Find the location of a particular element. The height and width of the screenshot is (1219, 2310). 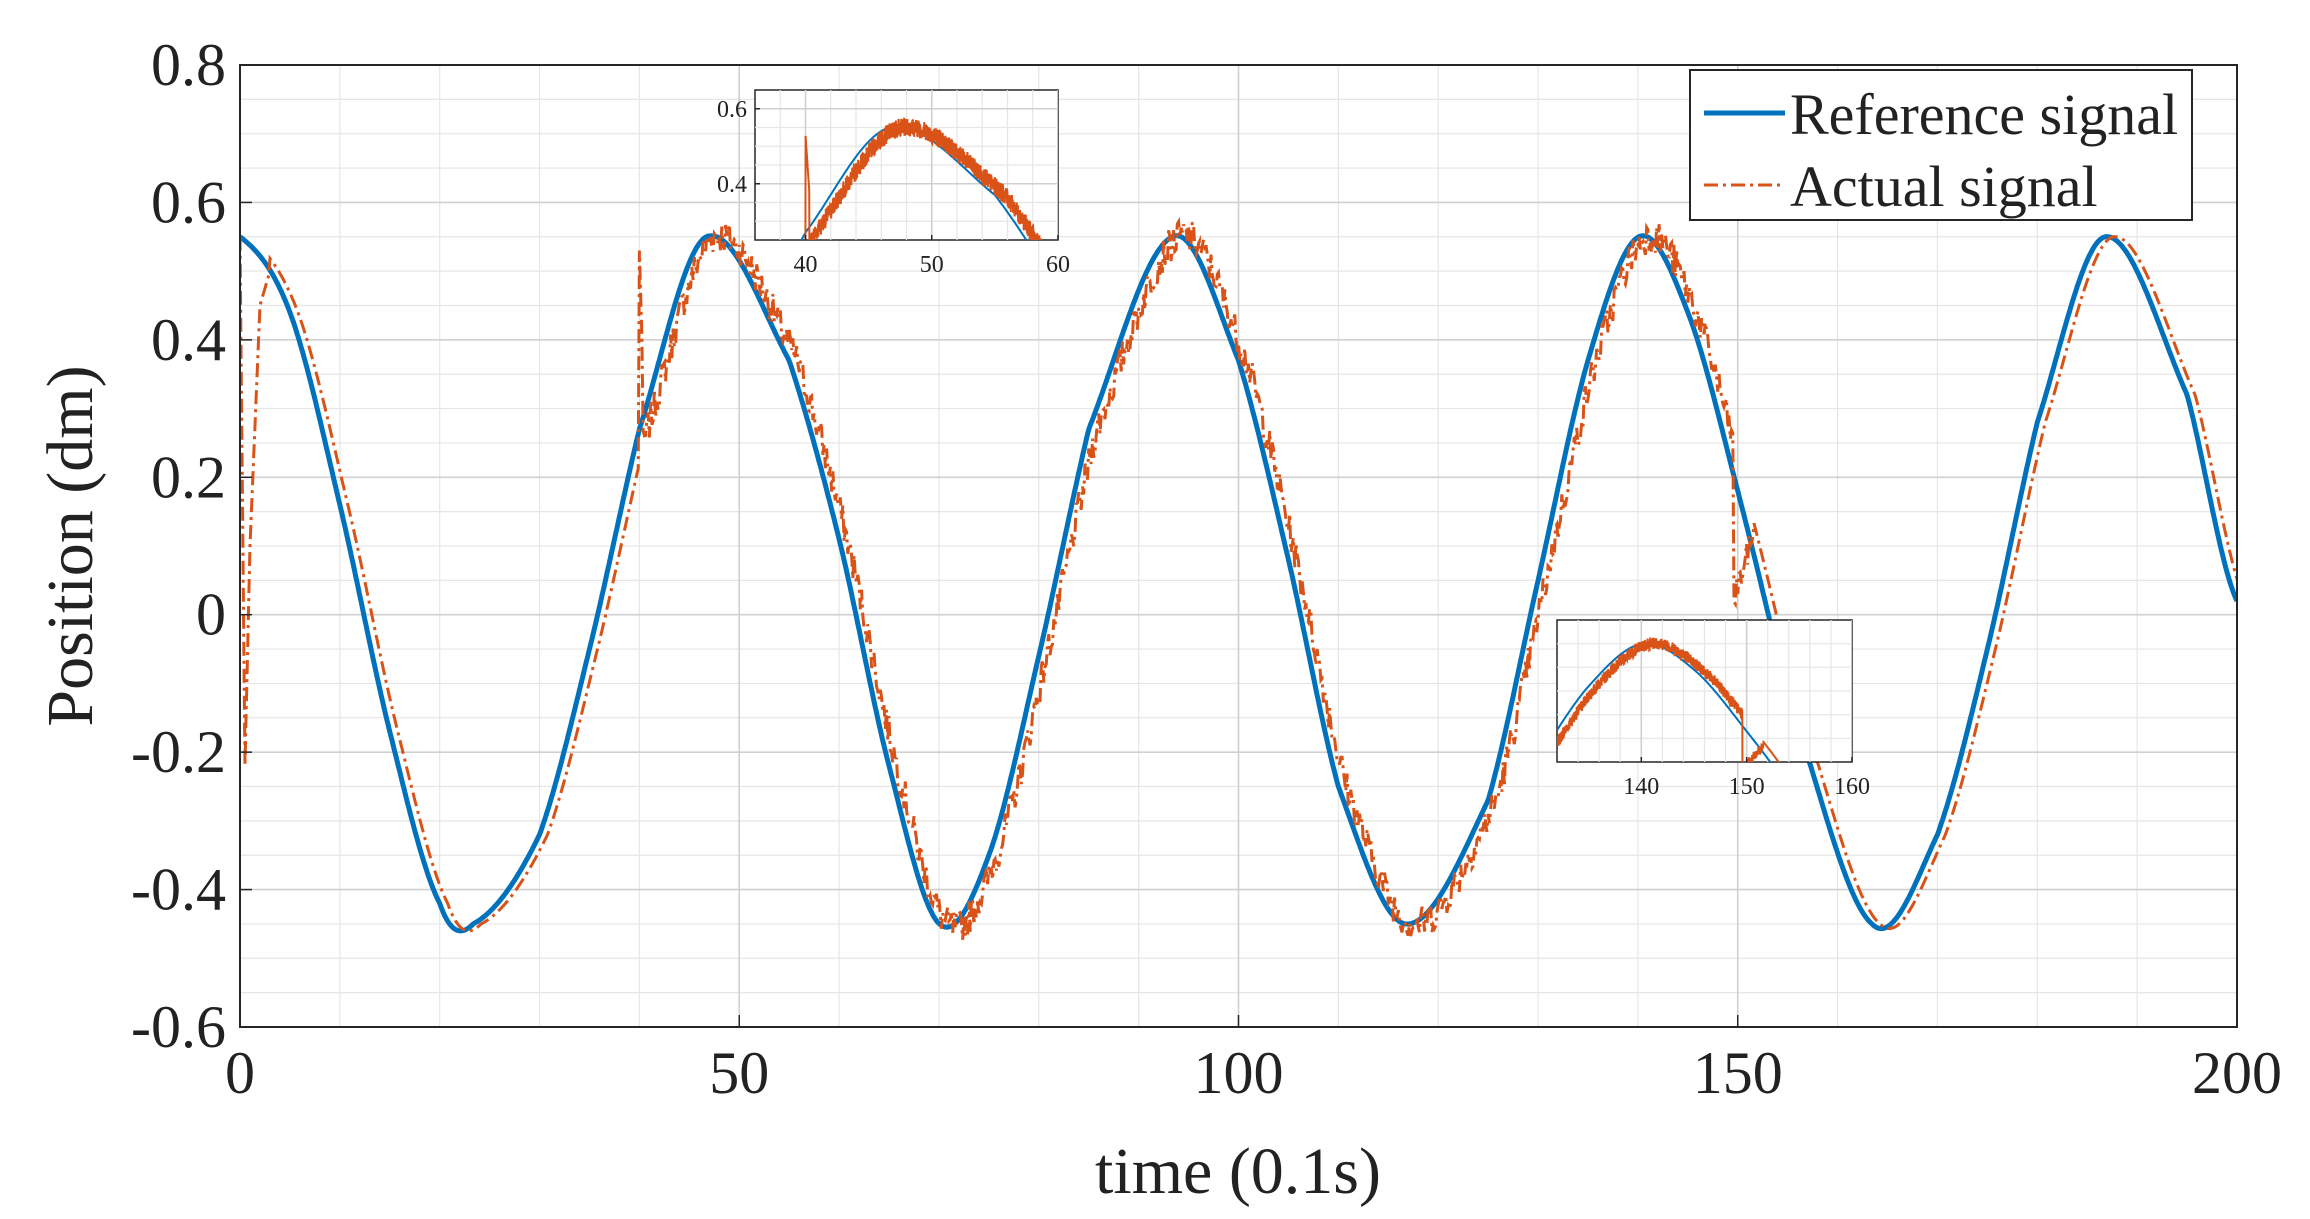

inset-zoom-40-60: 40 50 60 0.4 0.6 is located at coordinates (893, 183).